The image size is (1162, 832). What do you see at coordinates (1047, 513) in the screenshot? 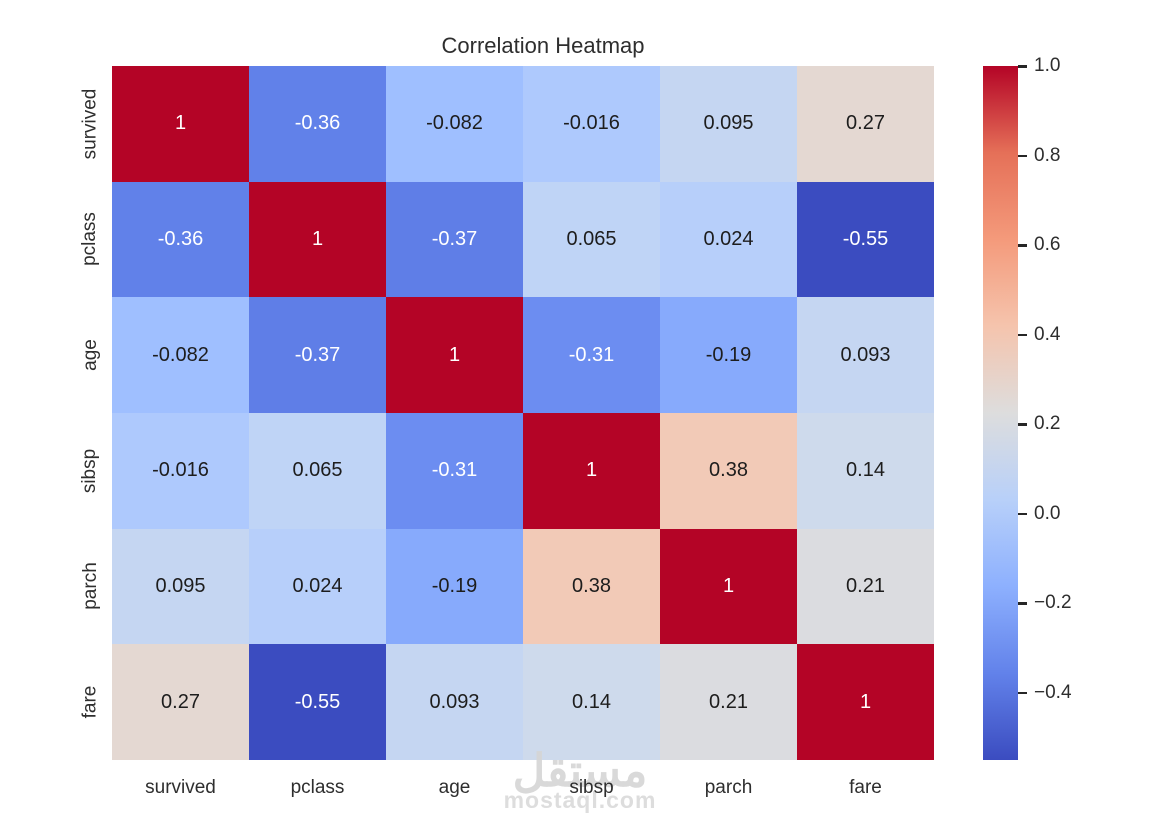
I see `colorbar-tick-label: 0.0` at bounding box center [1047, 513].